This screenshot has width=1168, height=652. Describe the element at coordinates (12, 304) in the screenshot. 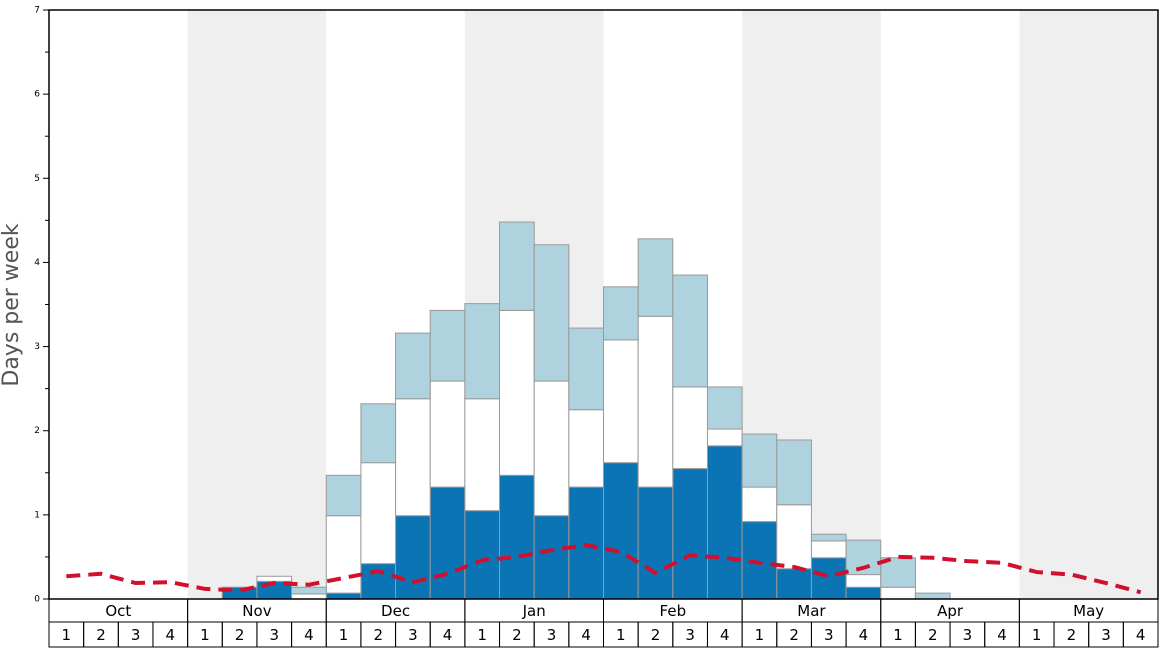

I see `y-axis-label: Days per week` at that location.